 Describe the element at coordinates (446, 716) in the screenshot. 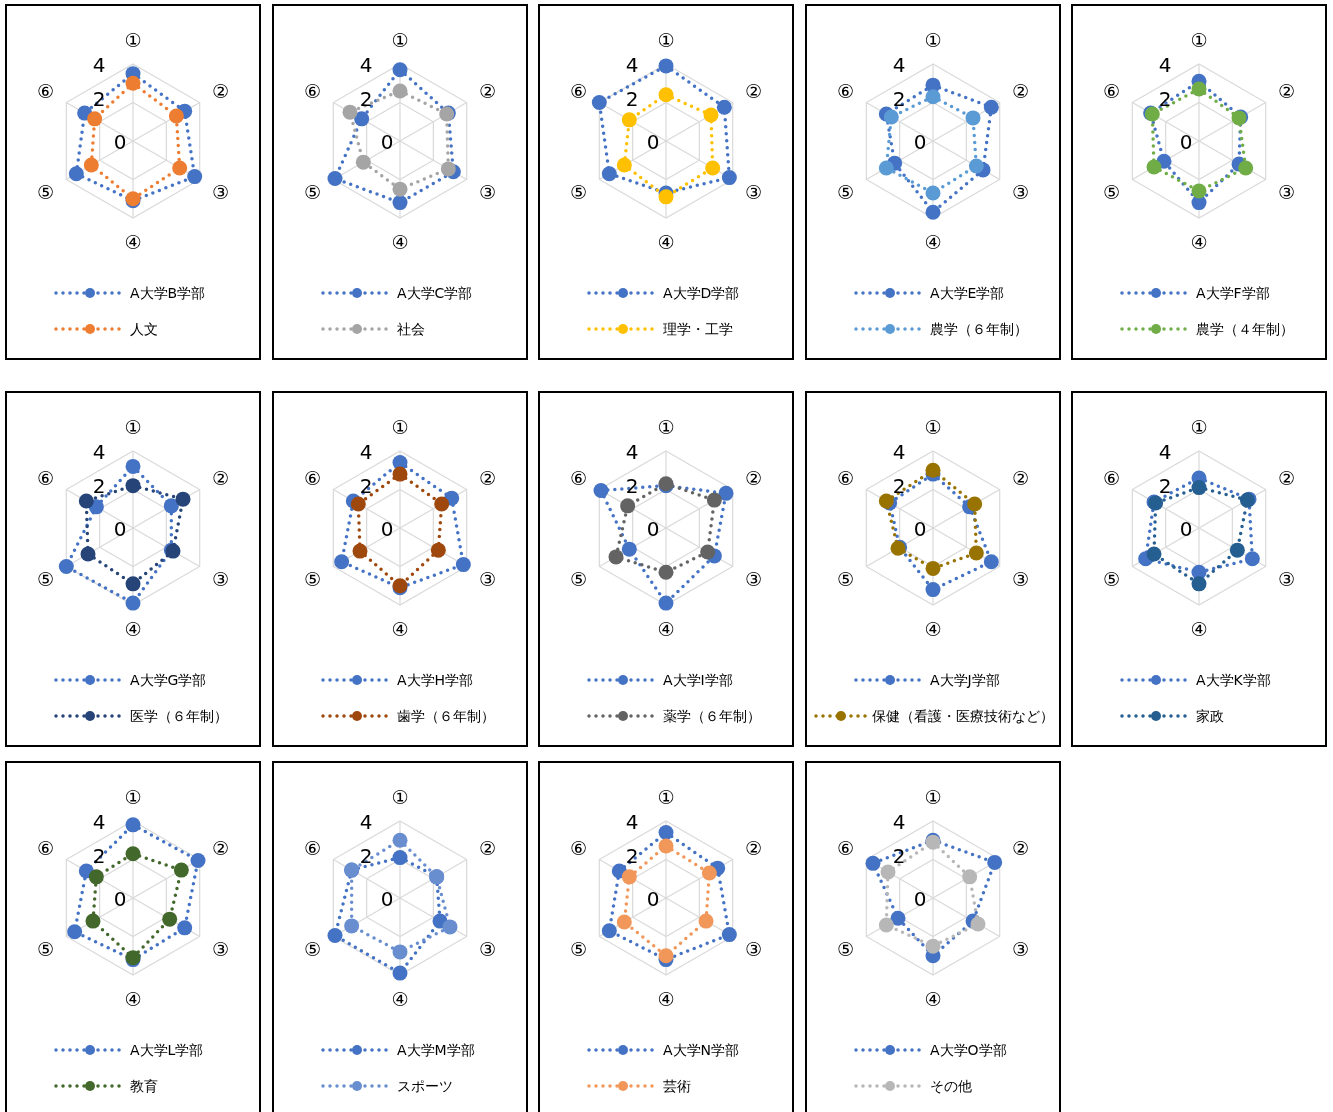

I see `legend-label: 歯学（６年制）` at that location.